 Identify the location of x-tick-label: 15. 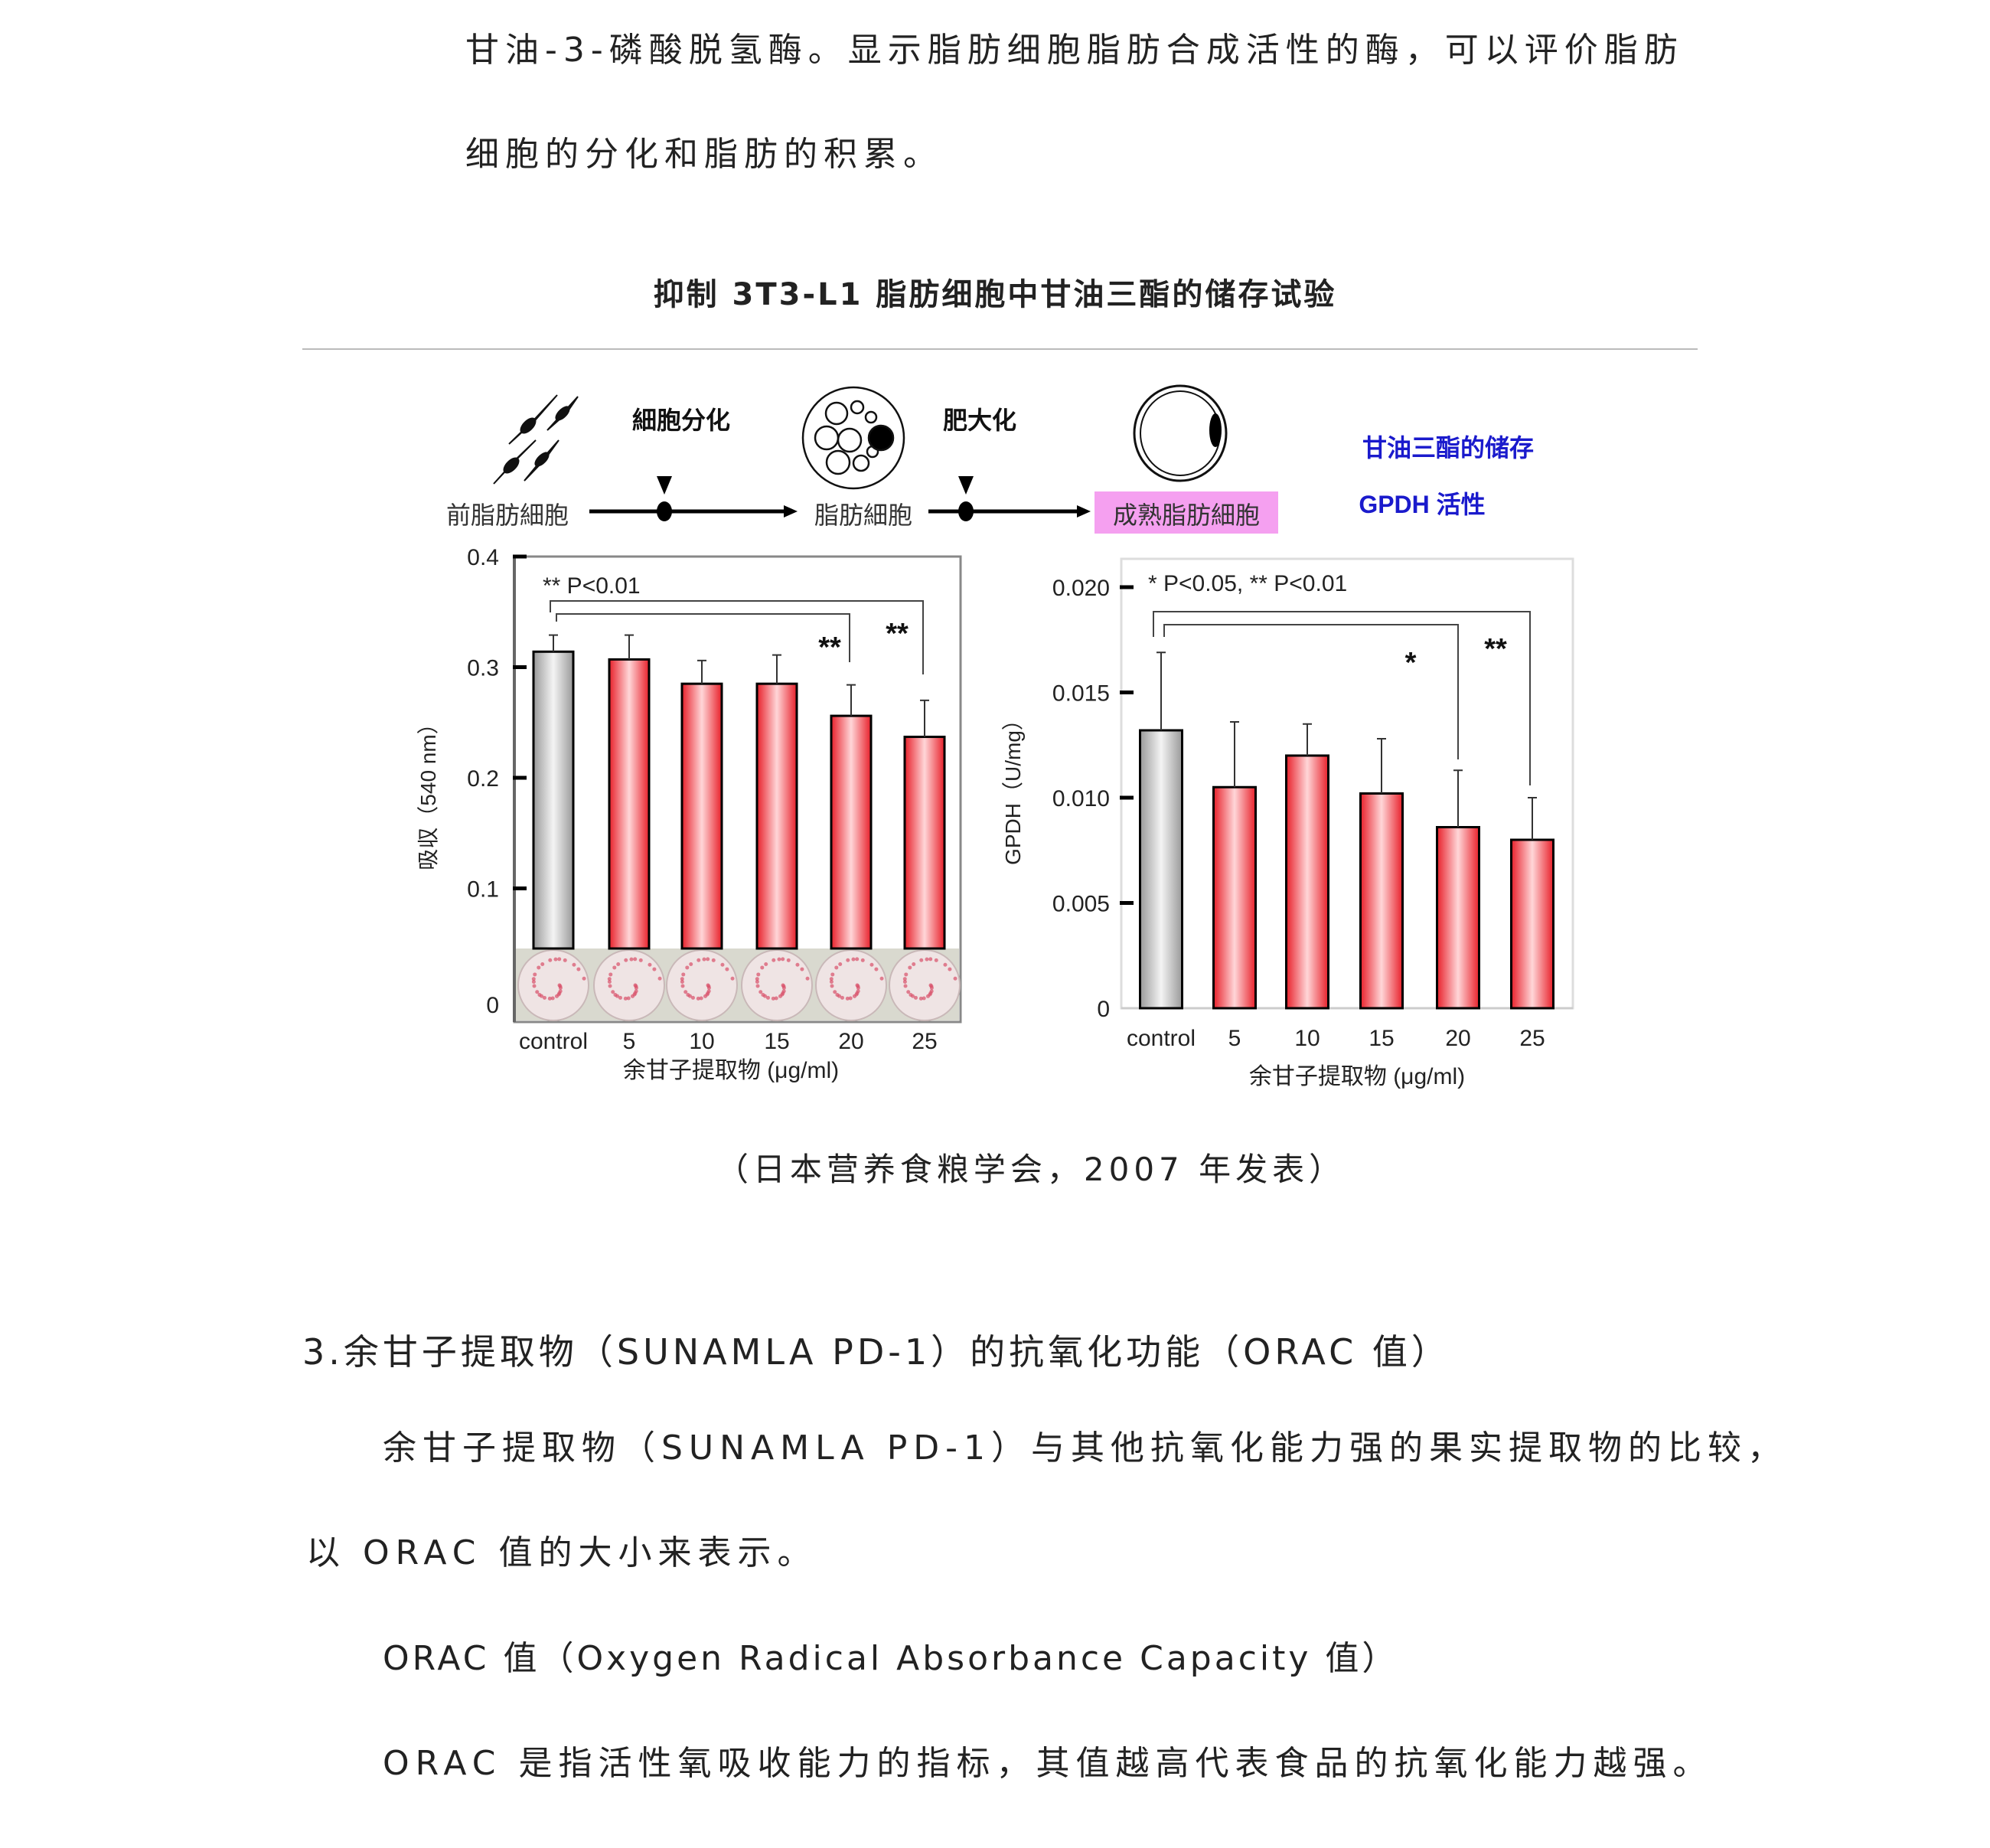
(1381, 1038).